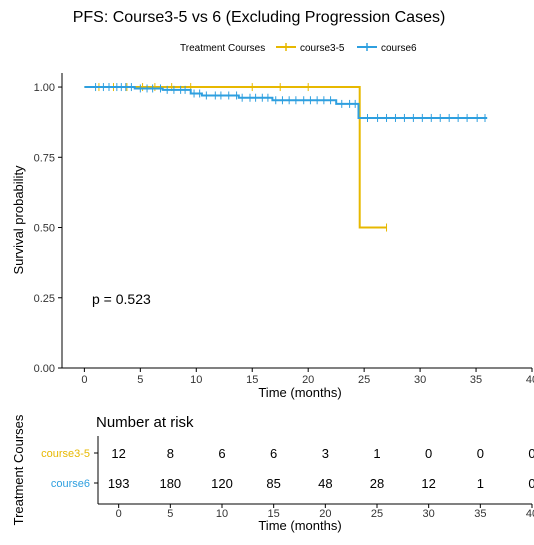  Describe the element at coordinates (314, 470) in the screenshot. I see `risk-table-axes` at that location.